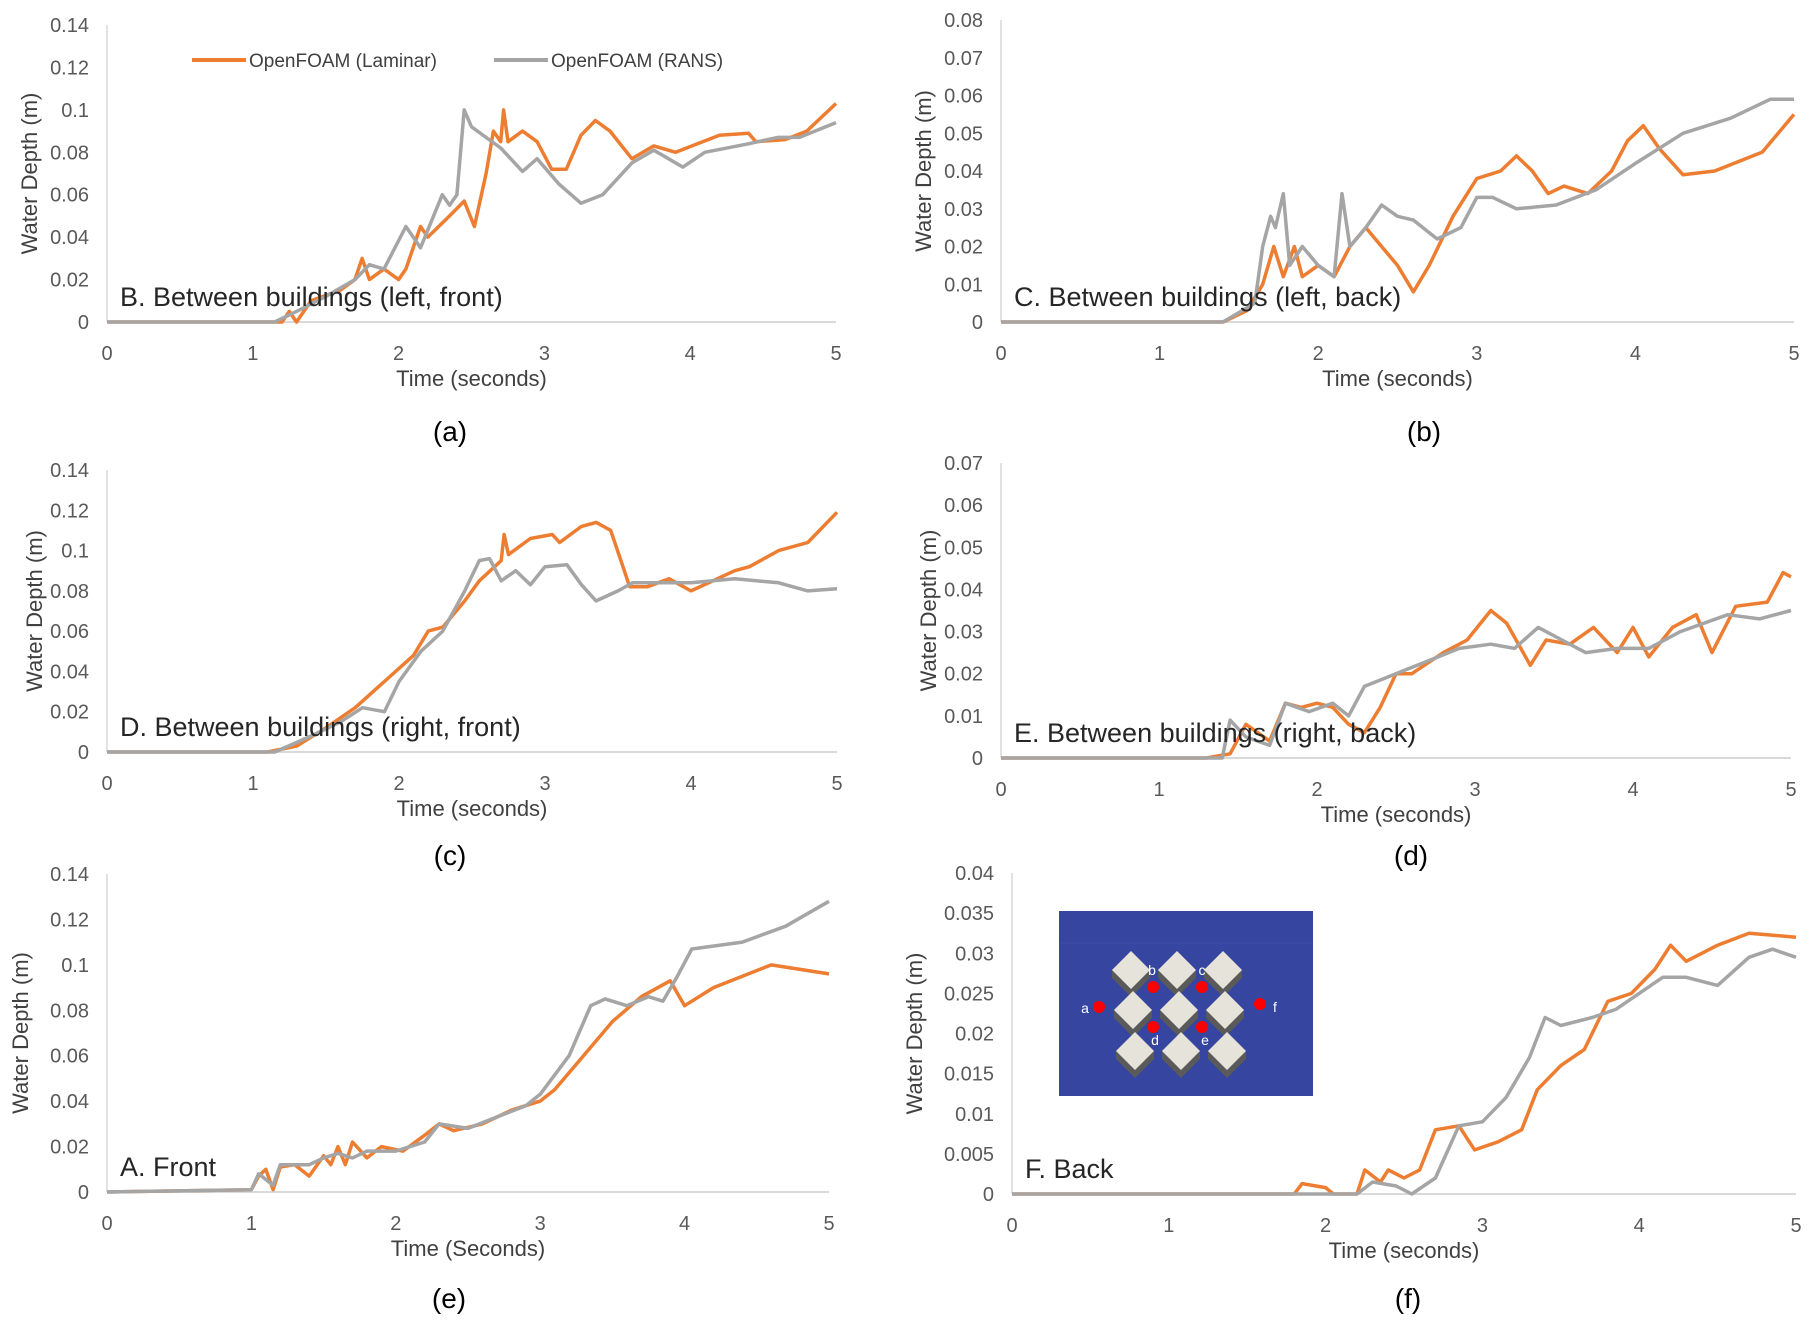 Image resolution: width=1811 pixels, height=1320 pixels. Describe the element at coordinates (1202, 970) in the screenshot. I see `probe-label: c` at that location.